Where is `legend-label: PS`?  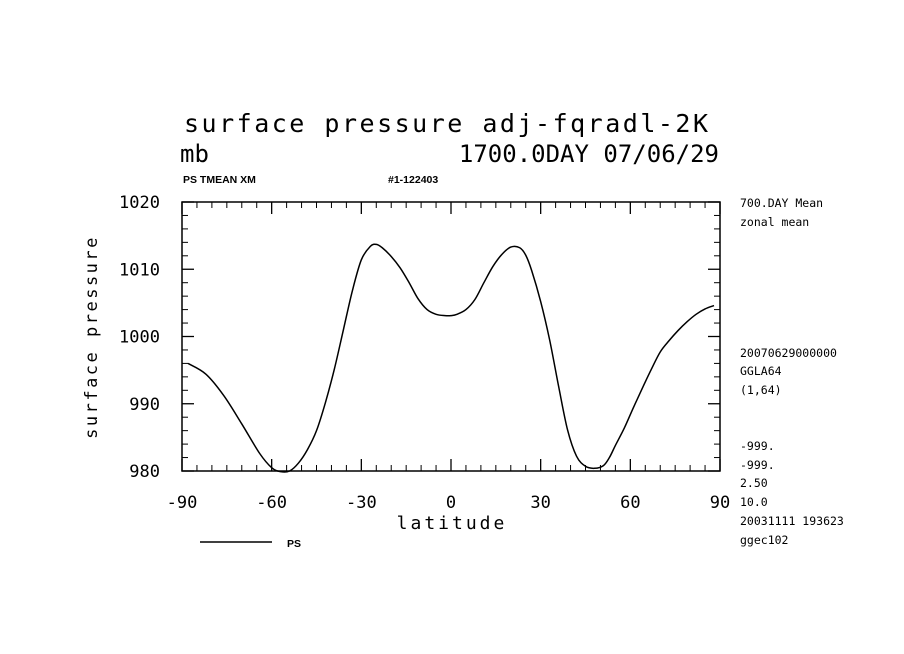
legend-label: PS is located at coordinates (294, 544).